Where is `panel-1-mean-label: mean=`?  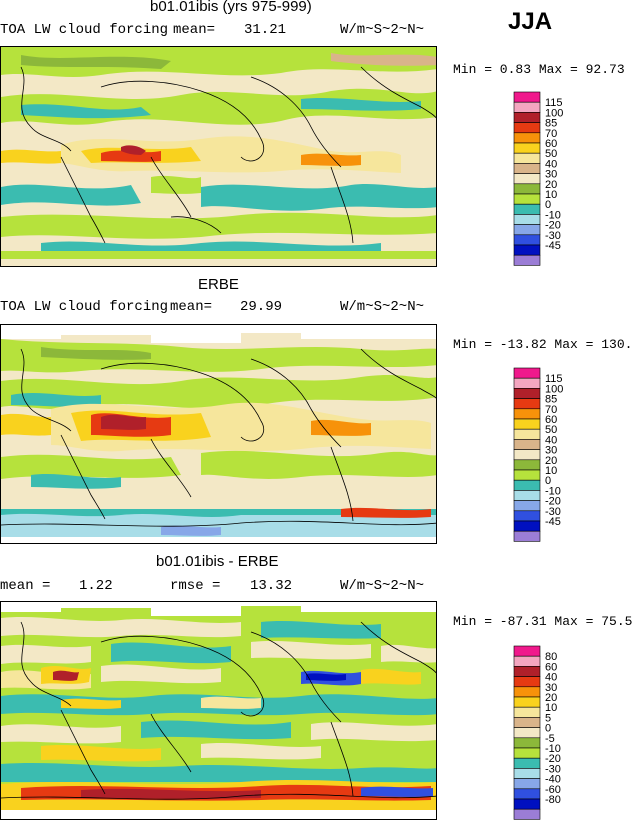
panel-1-mean-label: mean= is located at coordinates (194, 30).